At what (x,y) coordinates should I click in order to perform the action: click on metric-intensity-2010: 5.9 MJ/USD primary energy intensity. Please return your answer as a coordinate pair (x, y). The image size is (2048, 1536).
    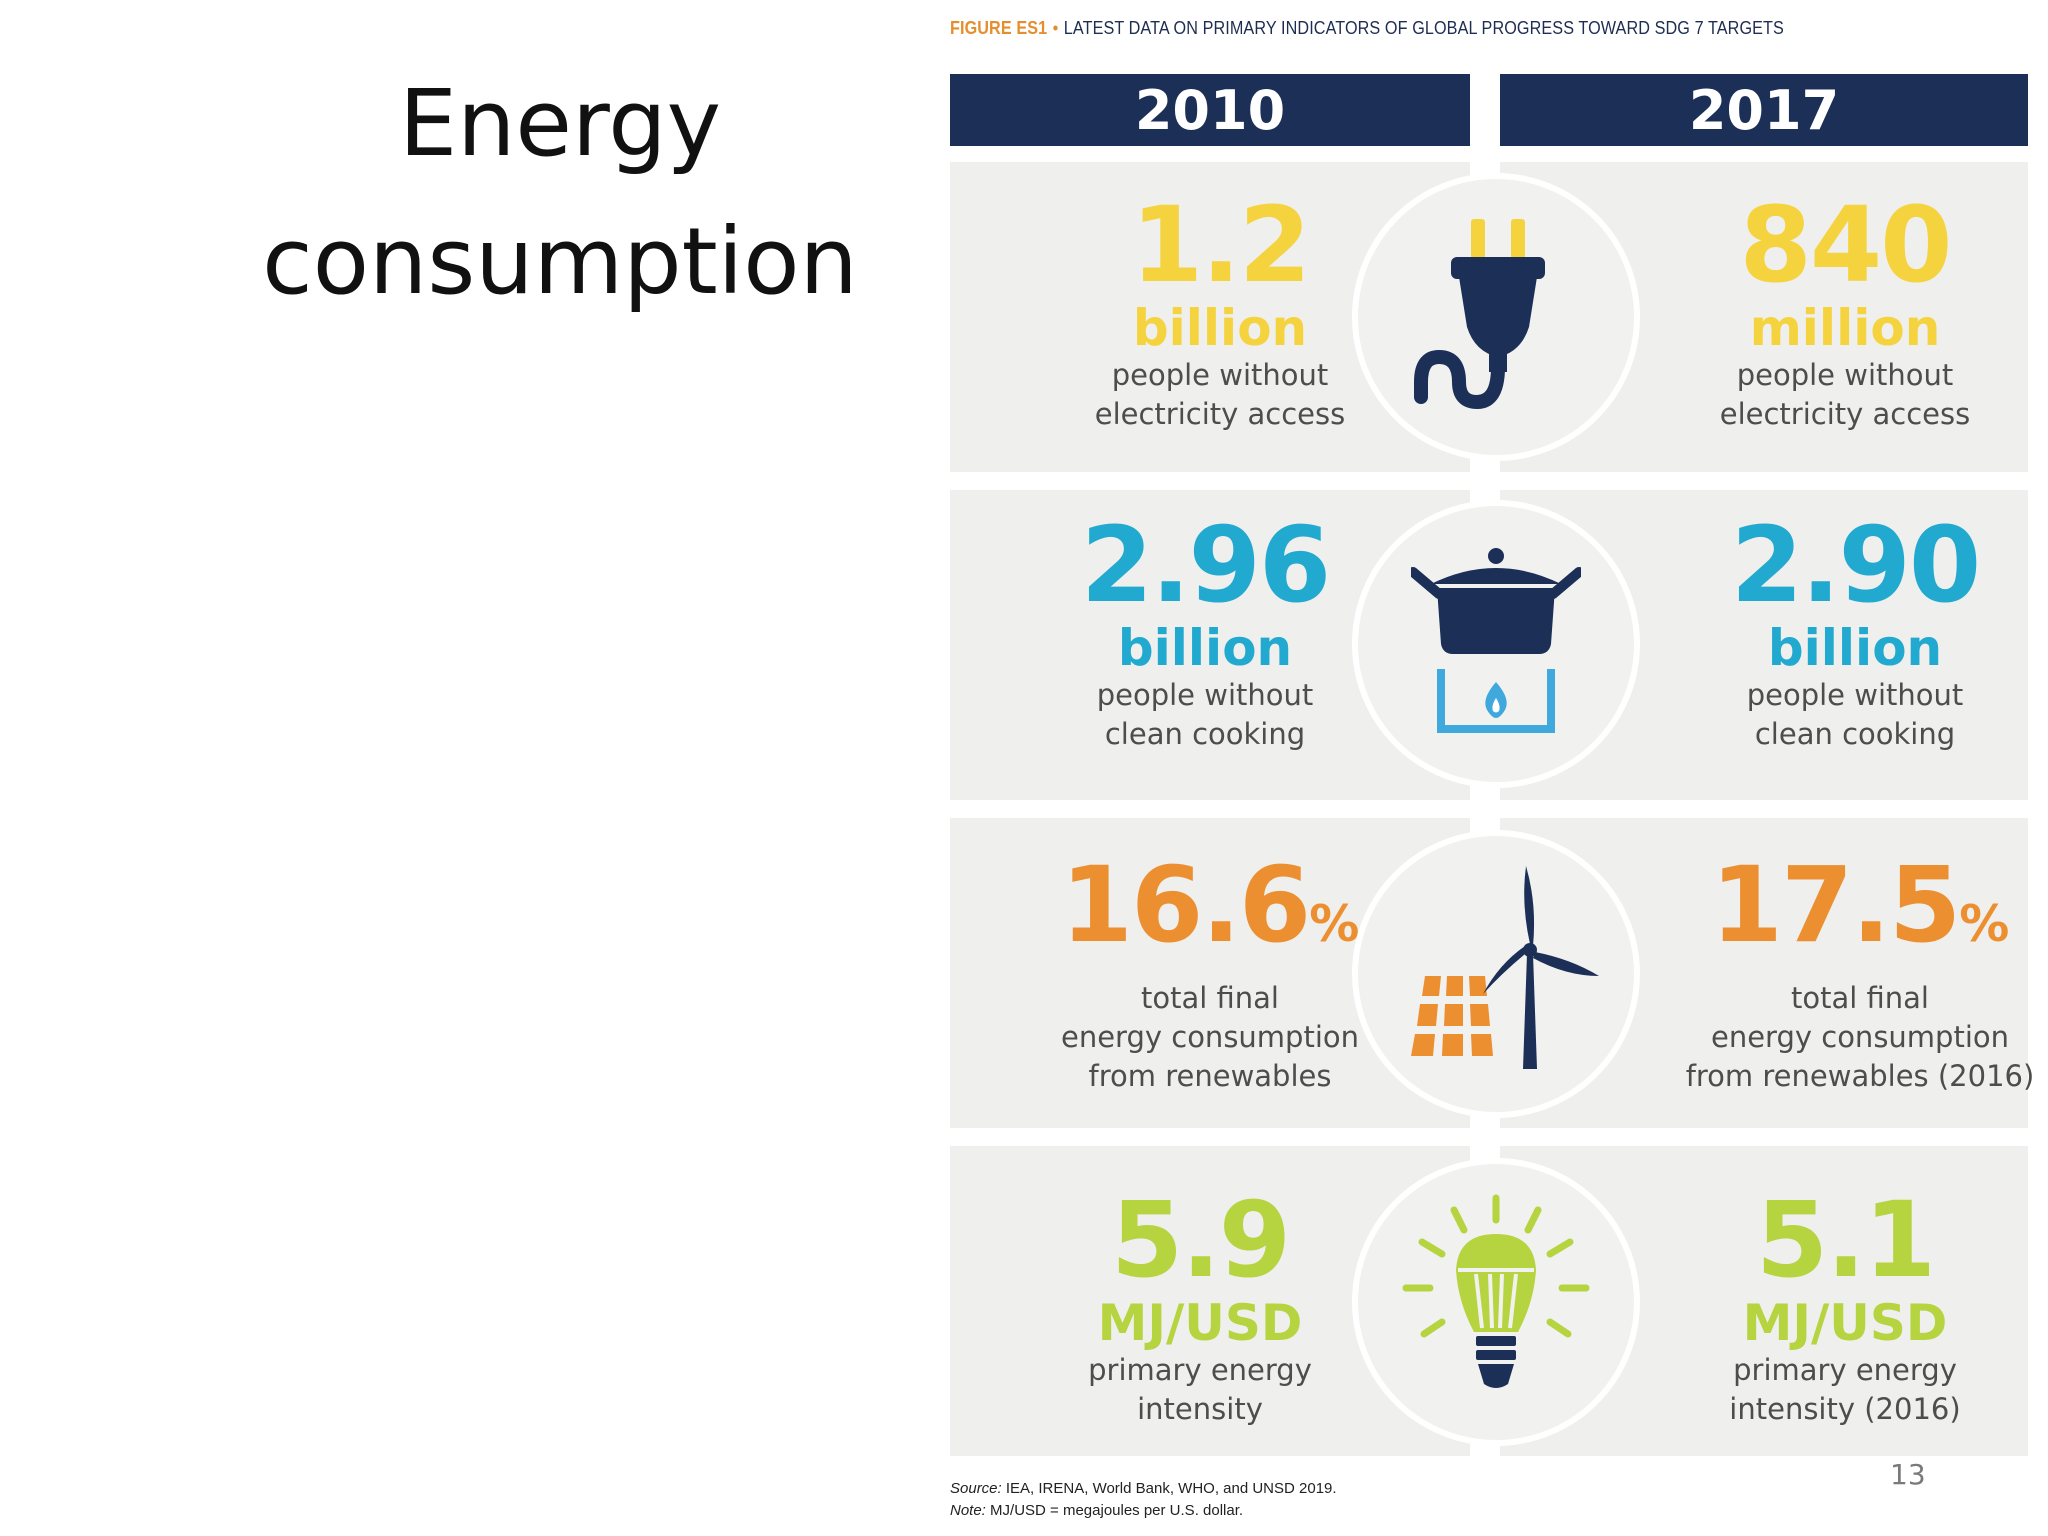
    Looking at the image, I should click on (1200, 1307).